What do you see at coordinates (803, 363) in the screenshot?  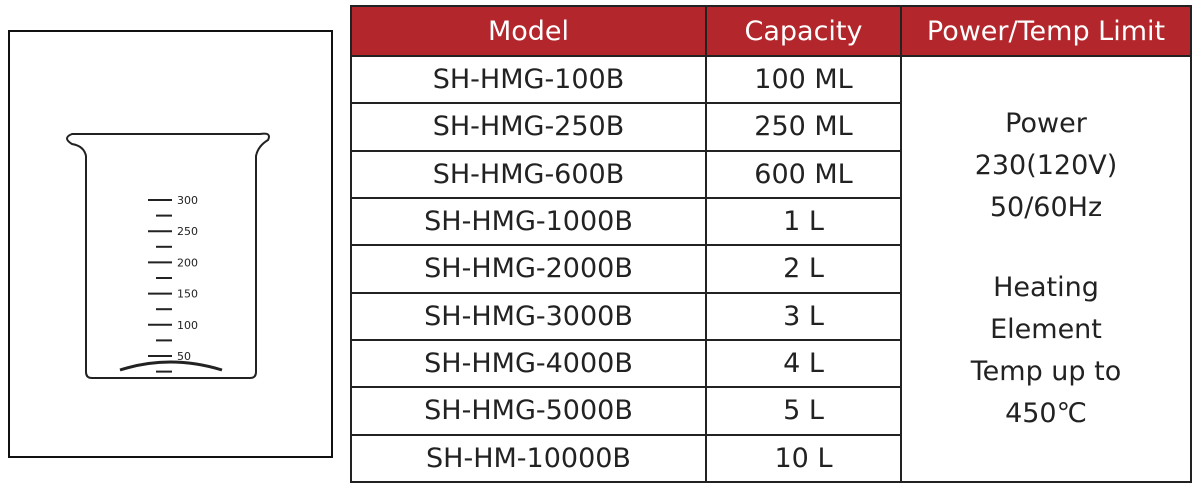 I see `capacity-cell: 4 L` at bounding box center [803, 363].